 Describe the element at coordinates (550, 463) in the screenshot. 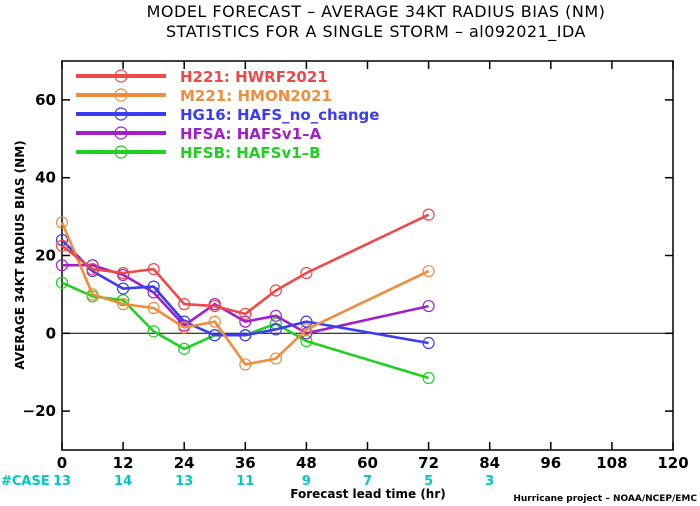

I see `x-tick-label: 96` at that location.